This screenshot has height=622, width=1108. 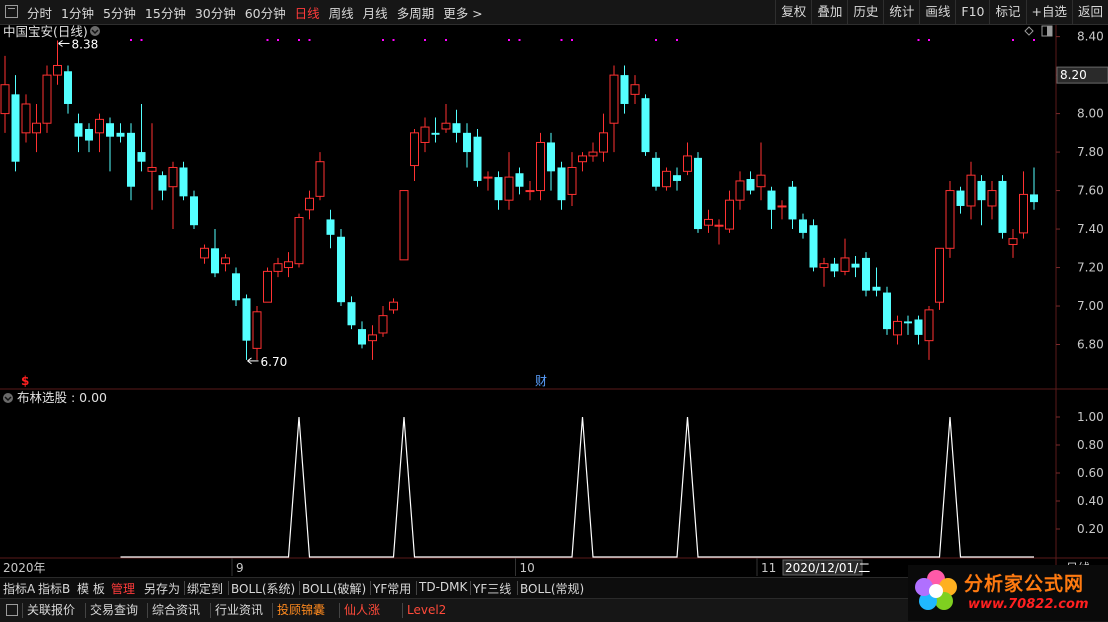 I want to click on indicator-tab-5: 绑定到, so click(x=205, y=589).